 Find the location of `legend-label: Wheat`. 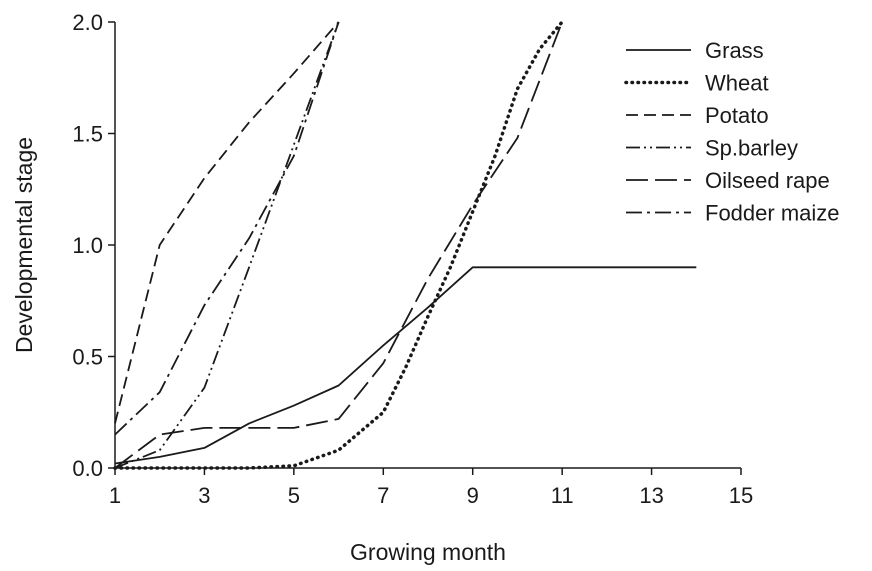

legend-label: Wheat is located at coordinates (737, 83).